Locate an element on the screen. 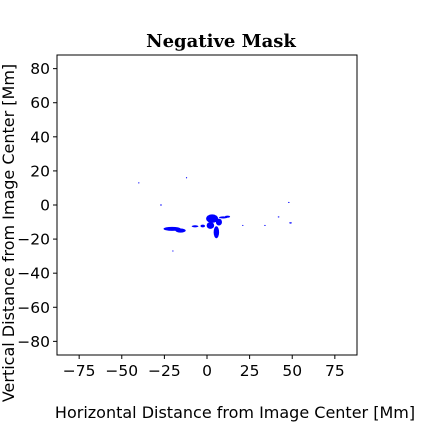  y-tick-label: 0 is located at coordinates (45, 206).